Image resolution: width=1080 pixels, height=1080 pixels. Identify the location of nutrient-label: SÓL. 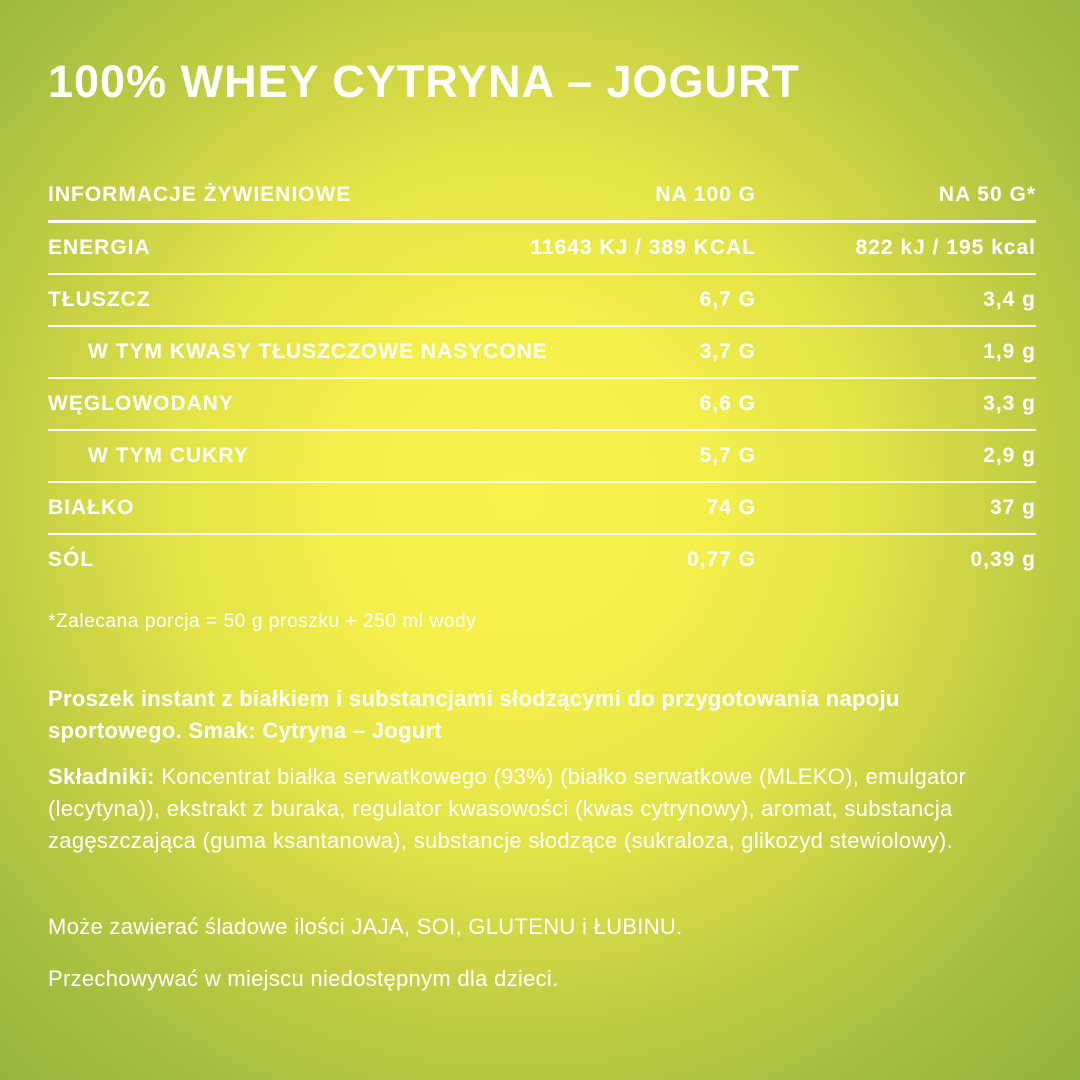
(71, 560).